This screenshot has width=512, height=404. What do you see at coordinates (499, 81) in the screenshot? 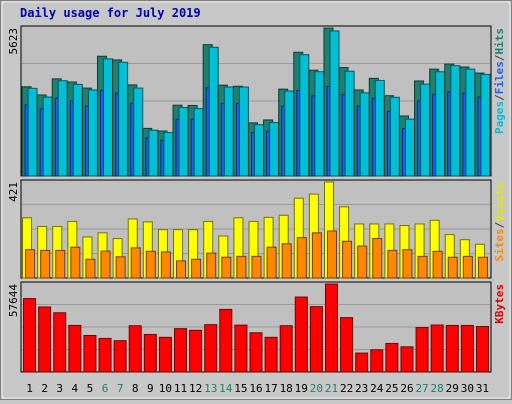
I see `panel-1-legend: Pages/Files/Hits` at bounding box center [499, 81].